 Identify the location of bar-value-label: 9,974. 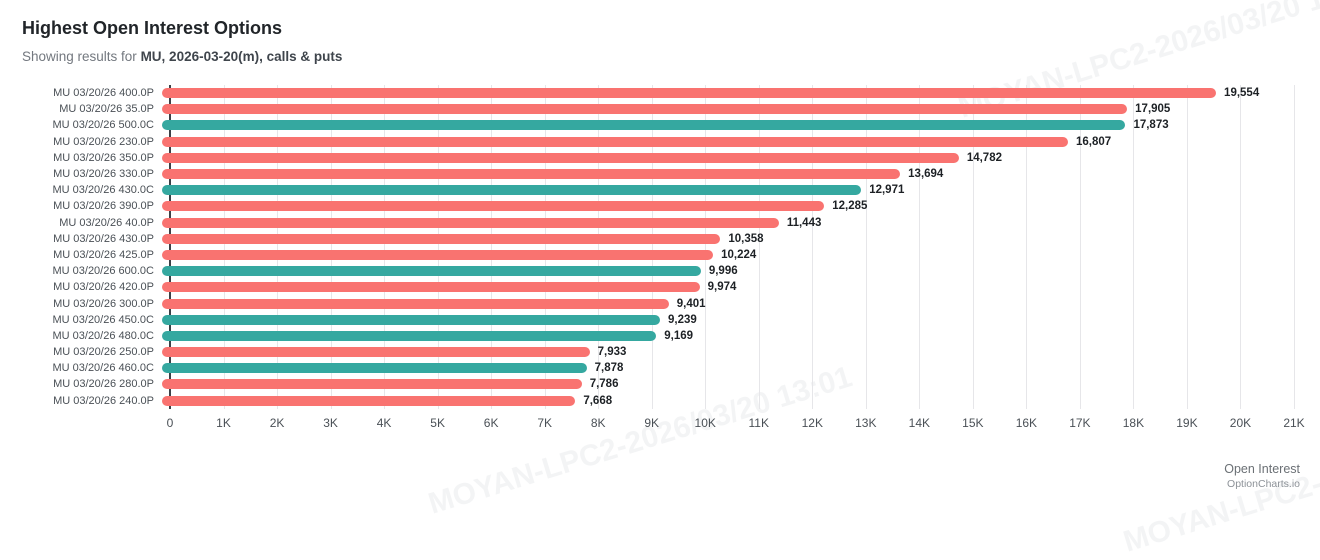
(722, 287).